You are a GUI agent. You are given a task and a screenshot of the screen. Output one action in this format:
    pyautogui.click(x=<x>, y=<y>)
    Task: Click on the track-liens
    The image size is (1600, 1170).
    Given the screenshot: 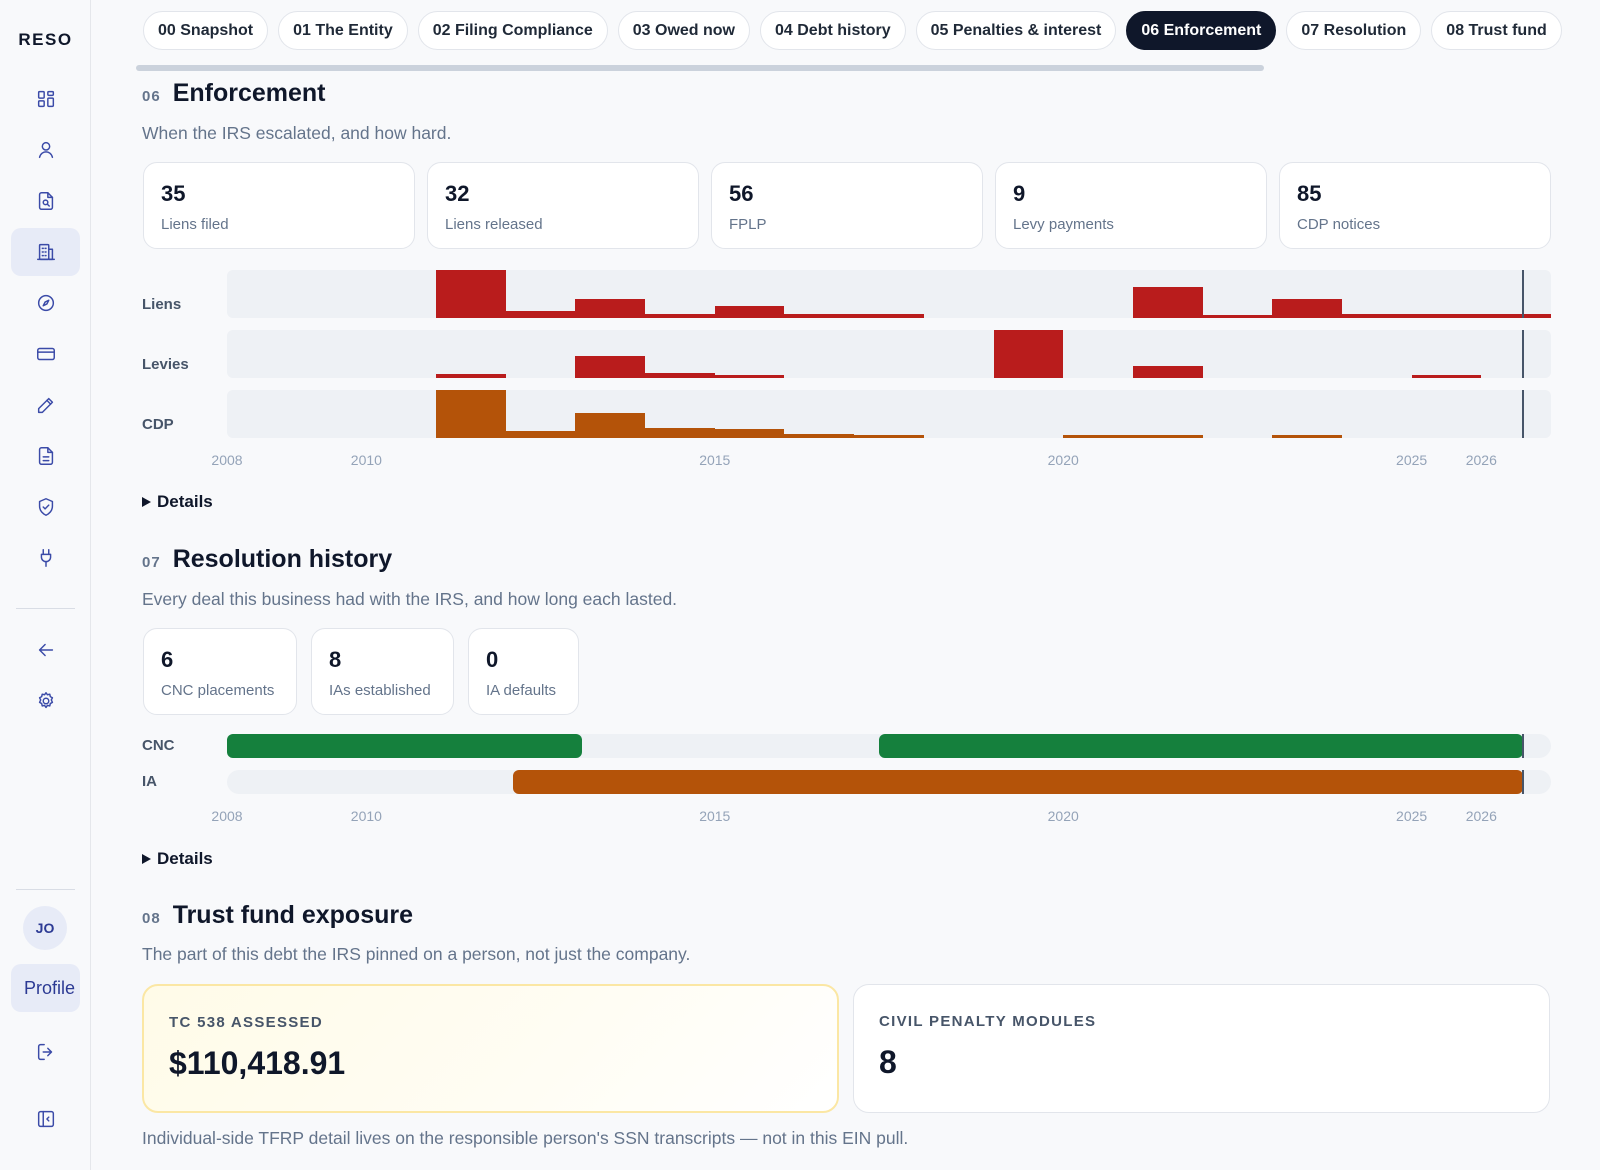 What is the action you would take?
    pyautogui.click(x=889, y=294)
    